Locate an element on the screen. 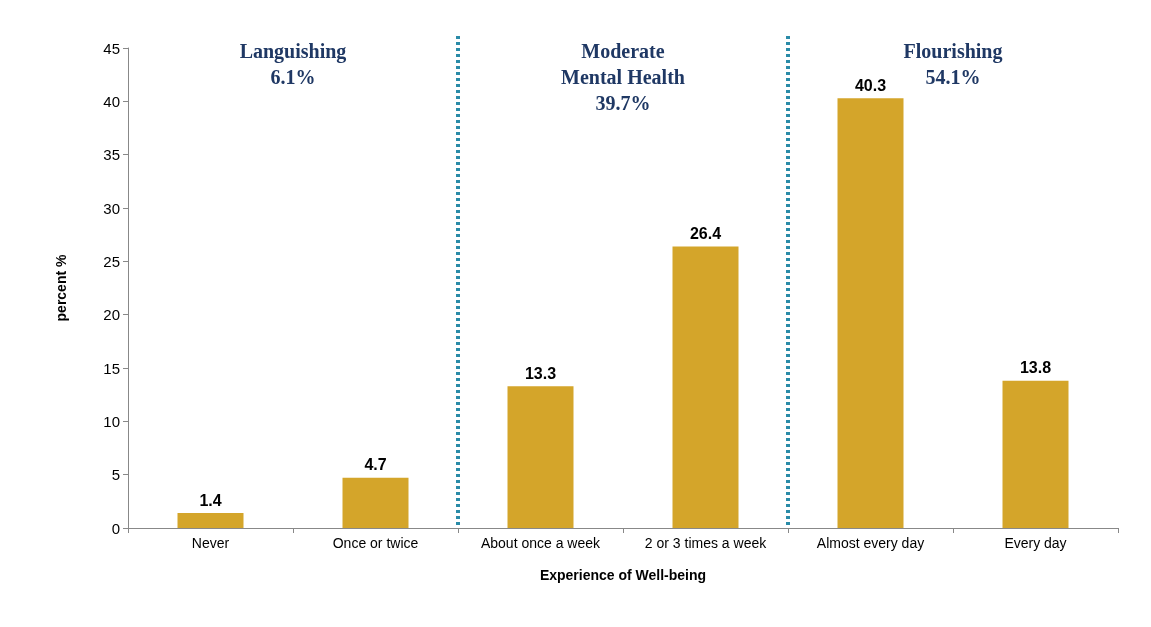 Image resolution: width=1151 pixels, height=627 pixels. annotation: Moderate Mental Health 39.7% is located at coordinates (623, 77).